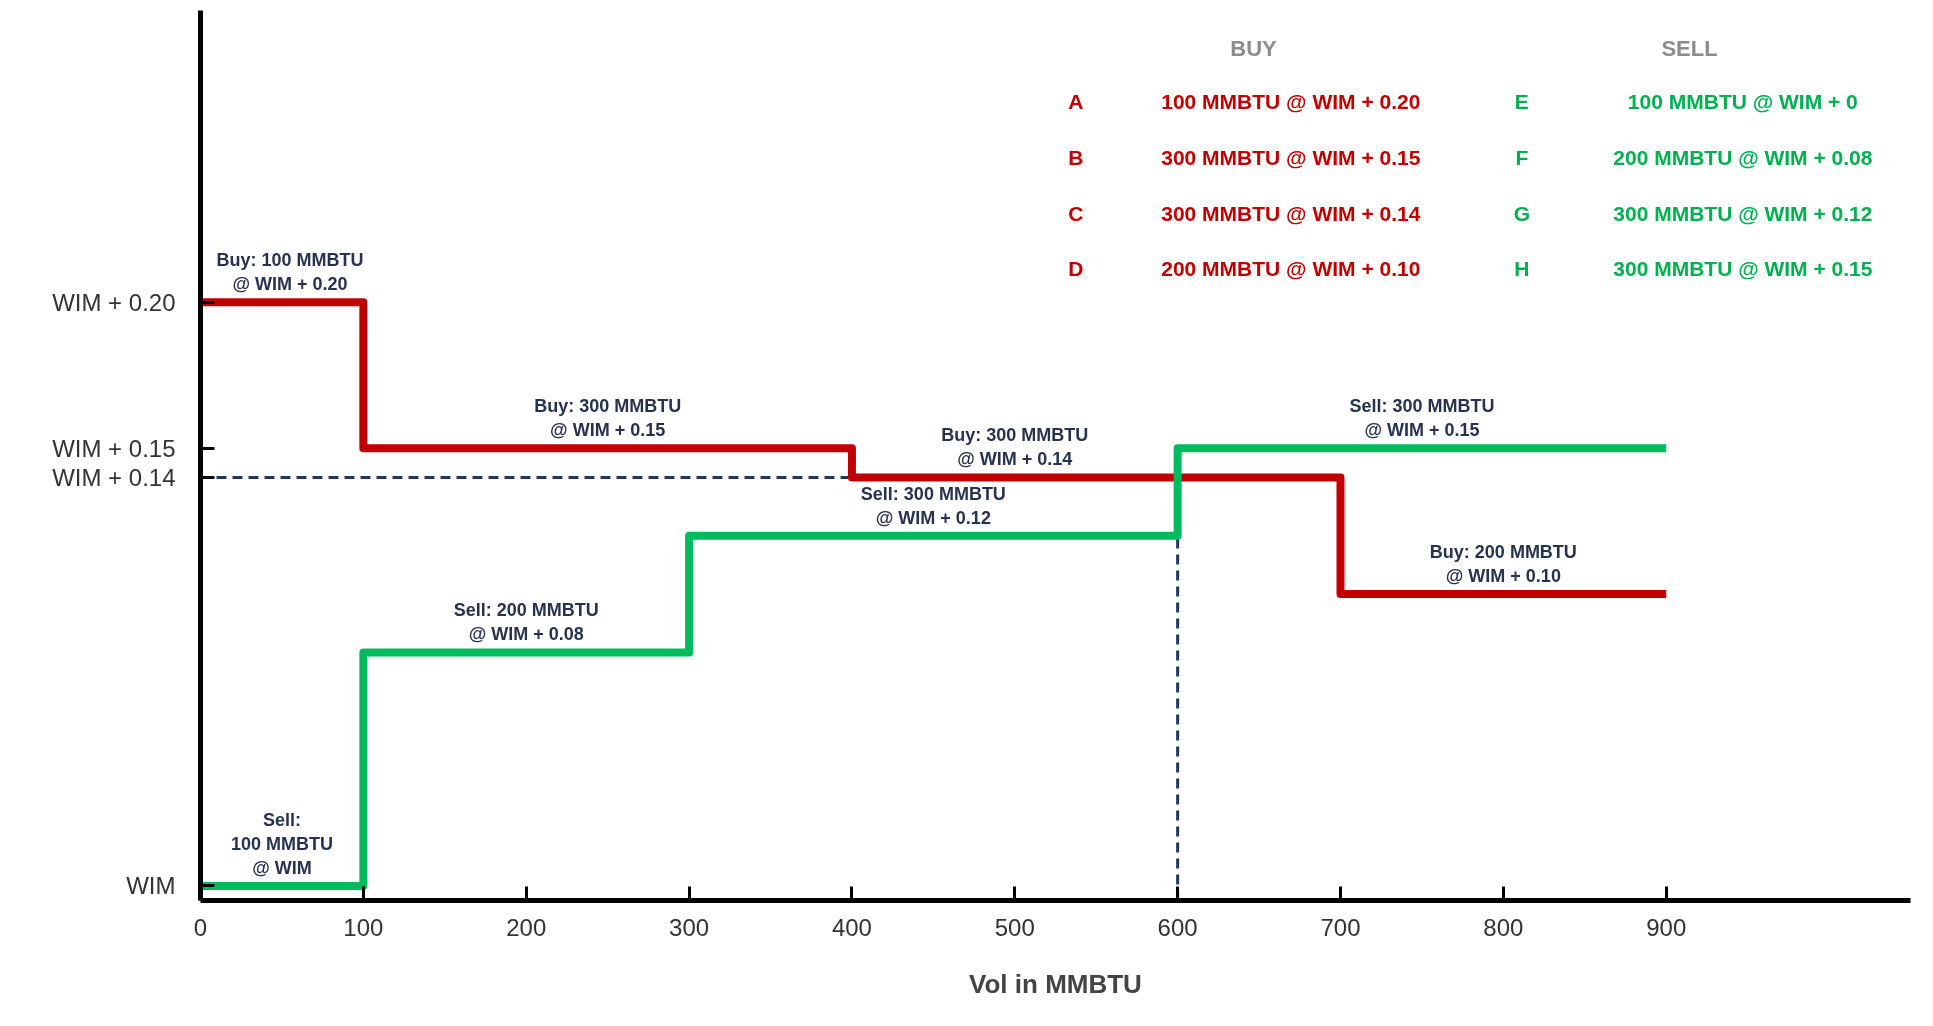 This screenshot has height=1026, width=1933. I want to click on category-label: BUY, so click(1254, 48).